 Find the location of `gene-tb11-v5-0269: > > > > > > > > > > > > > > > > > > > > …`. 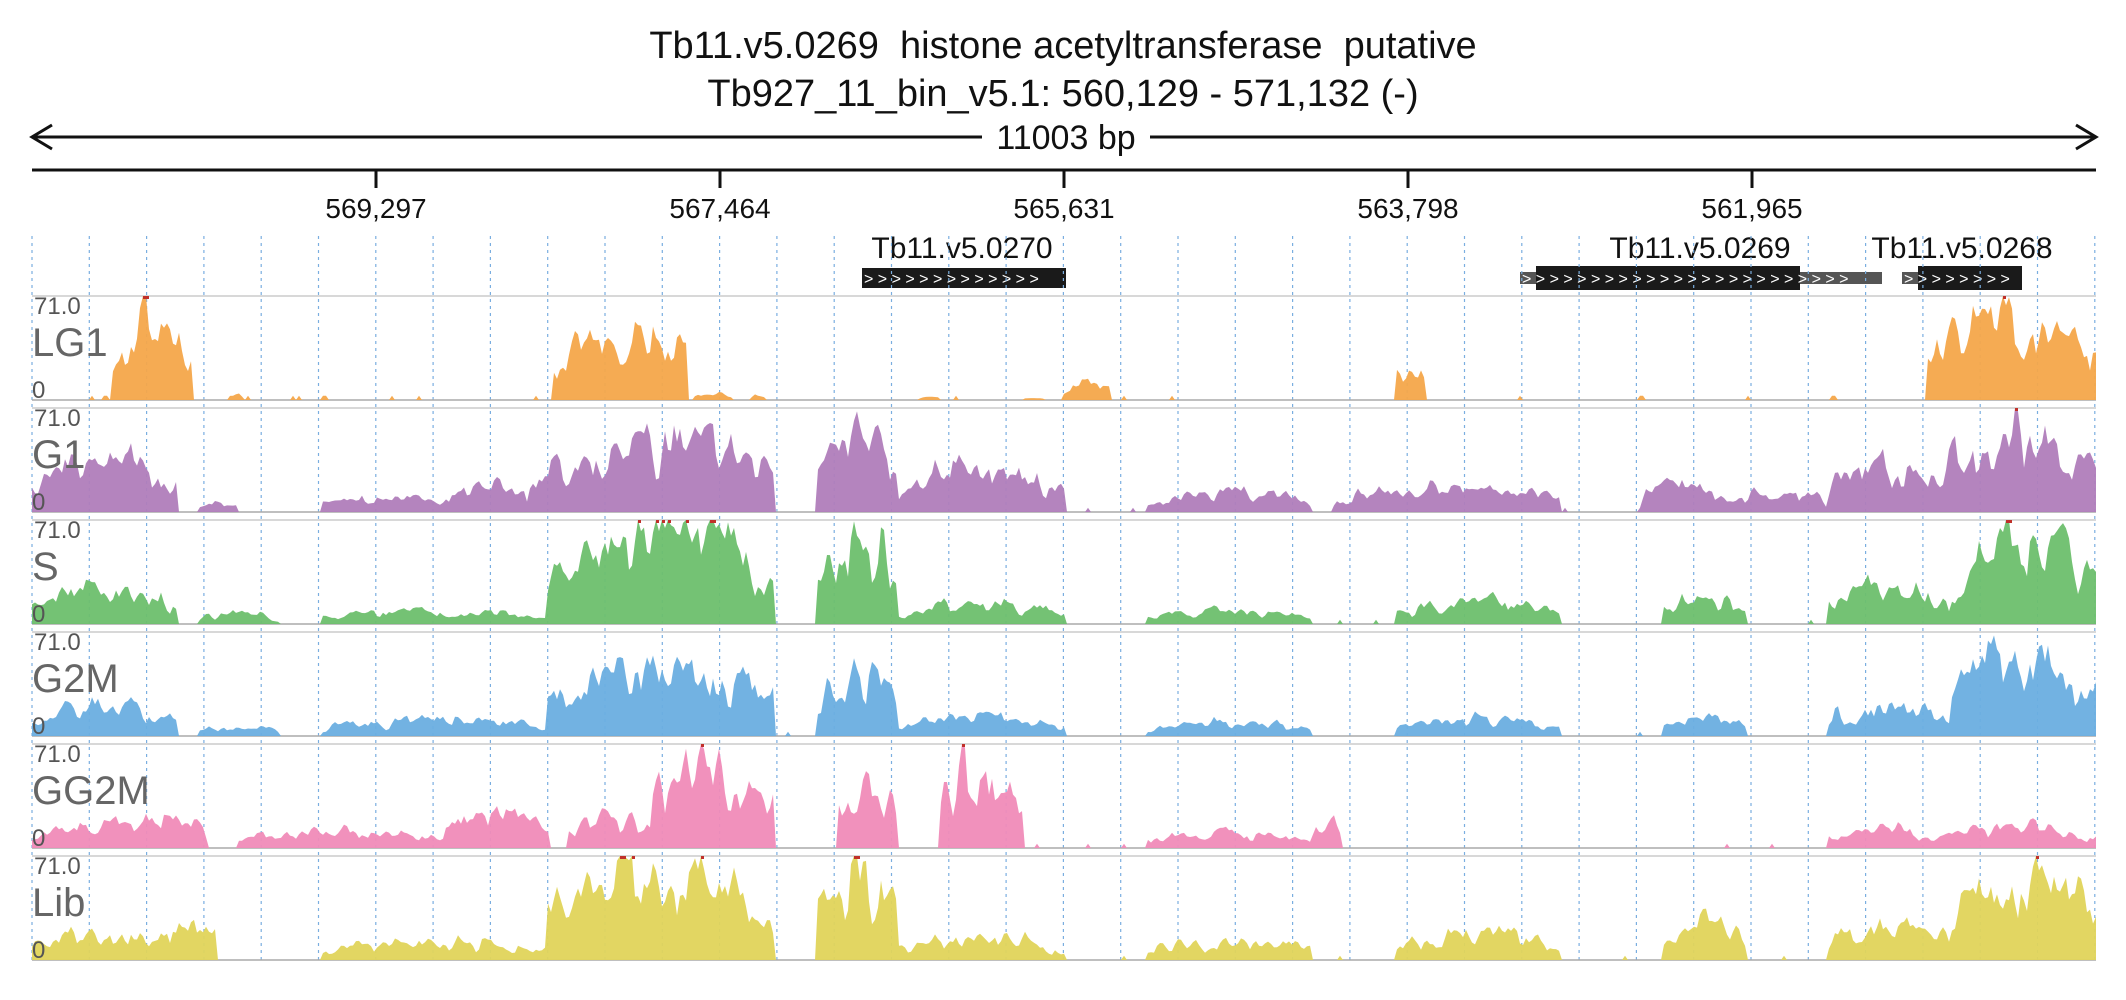

gene-tb11-v5-0269: > > > > > > > > > > > > > > > > > > > > … is located at coordinates (1701, 261).